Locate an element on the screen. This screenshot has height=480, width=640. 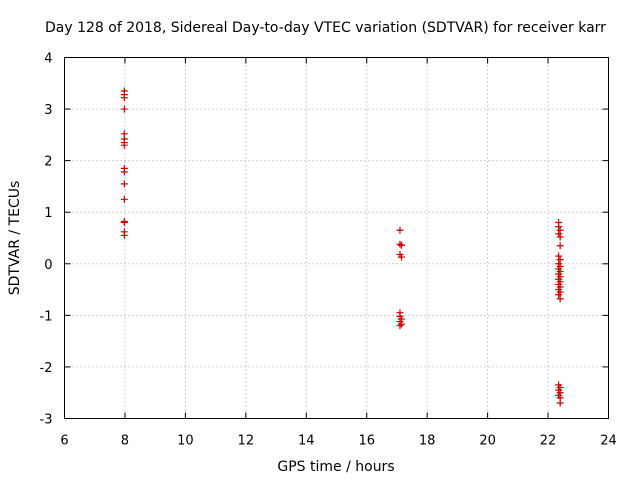
x-tick-label: 6 is located at coordinates (64, 441).